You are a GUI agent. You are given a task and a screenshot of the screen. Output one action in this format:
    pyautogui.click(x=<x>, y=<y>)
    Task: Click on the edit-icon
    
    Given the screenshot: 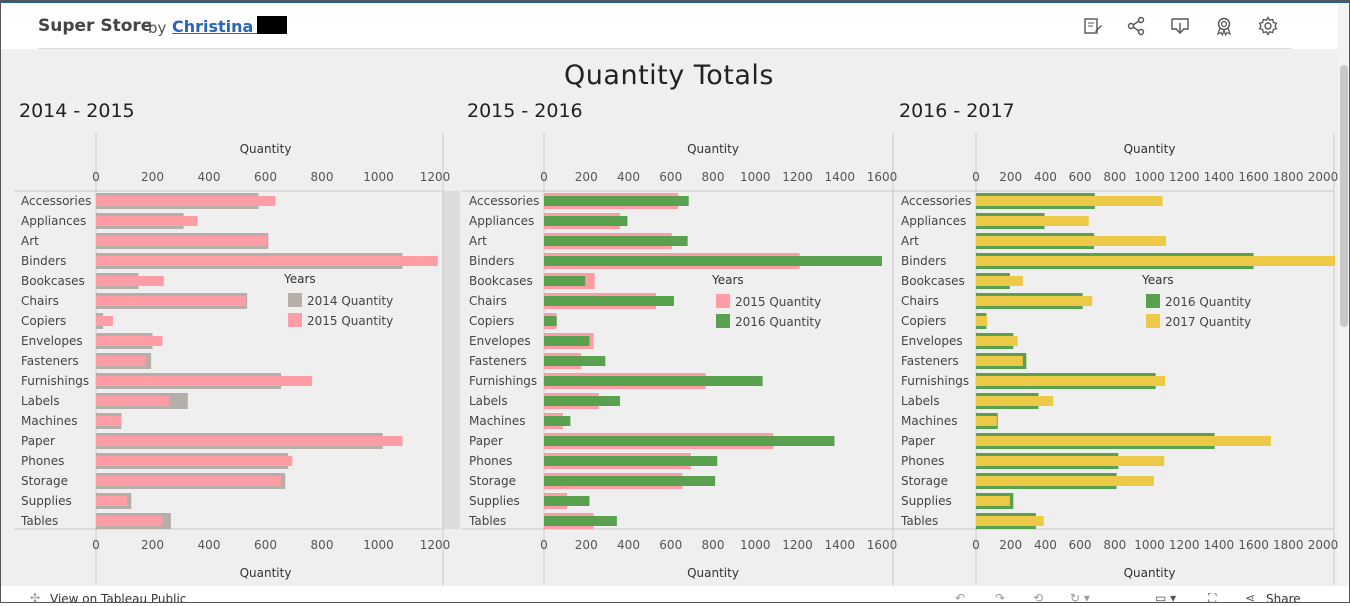 What is the action you would take?
    pyautogui.click(x=1093, y=26)
    